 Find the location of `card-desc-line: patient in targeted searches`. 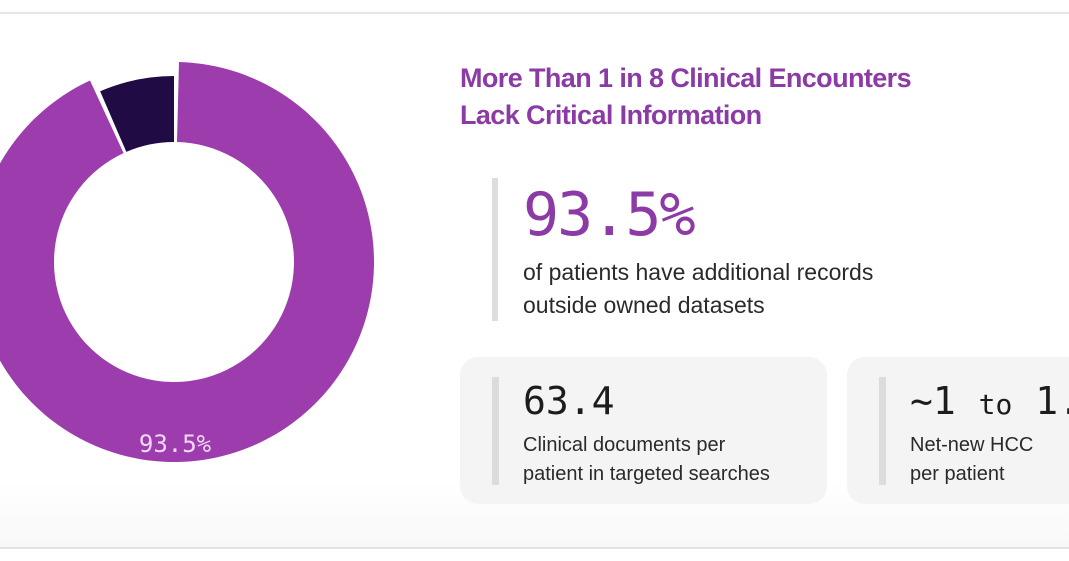

card-desc-line: patient in targeted searches is located at coordinates (646, 474).